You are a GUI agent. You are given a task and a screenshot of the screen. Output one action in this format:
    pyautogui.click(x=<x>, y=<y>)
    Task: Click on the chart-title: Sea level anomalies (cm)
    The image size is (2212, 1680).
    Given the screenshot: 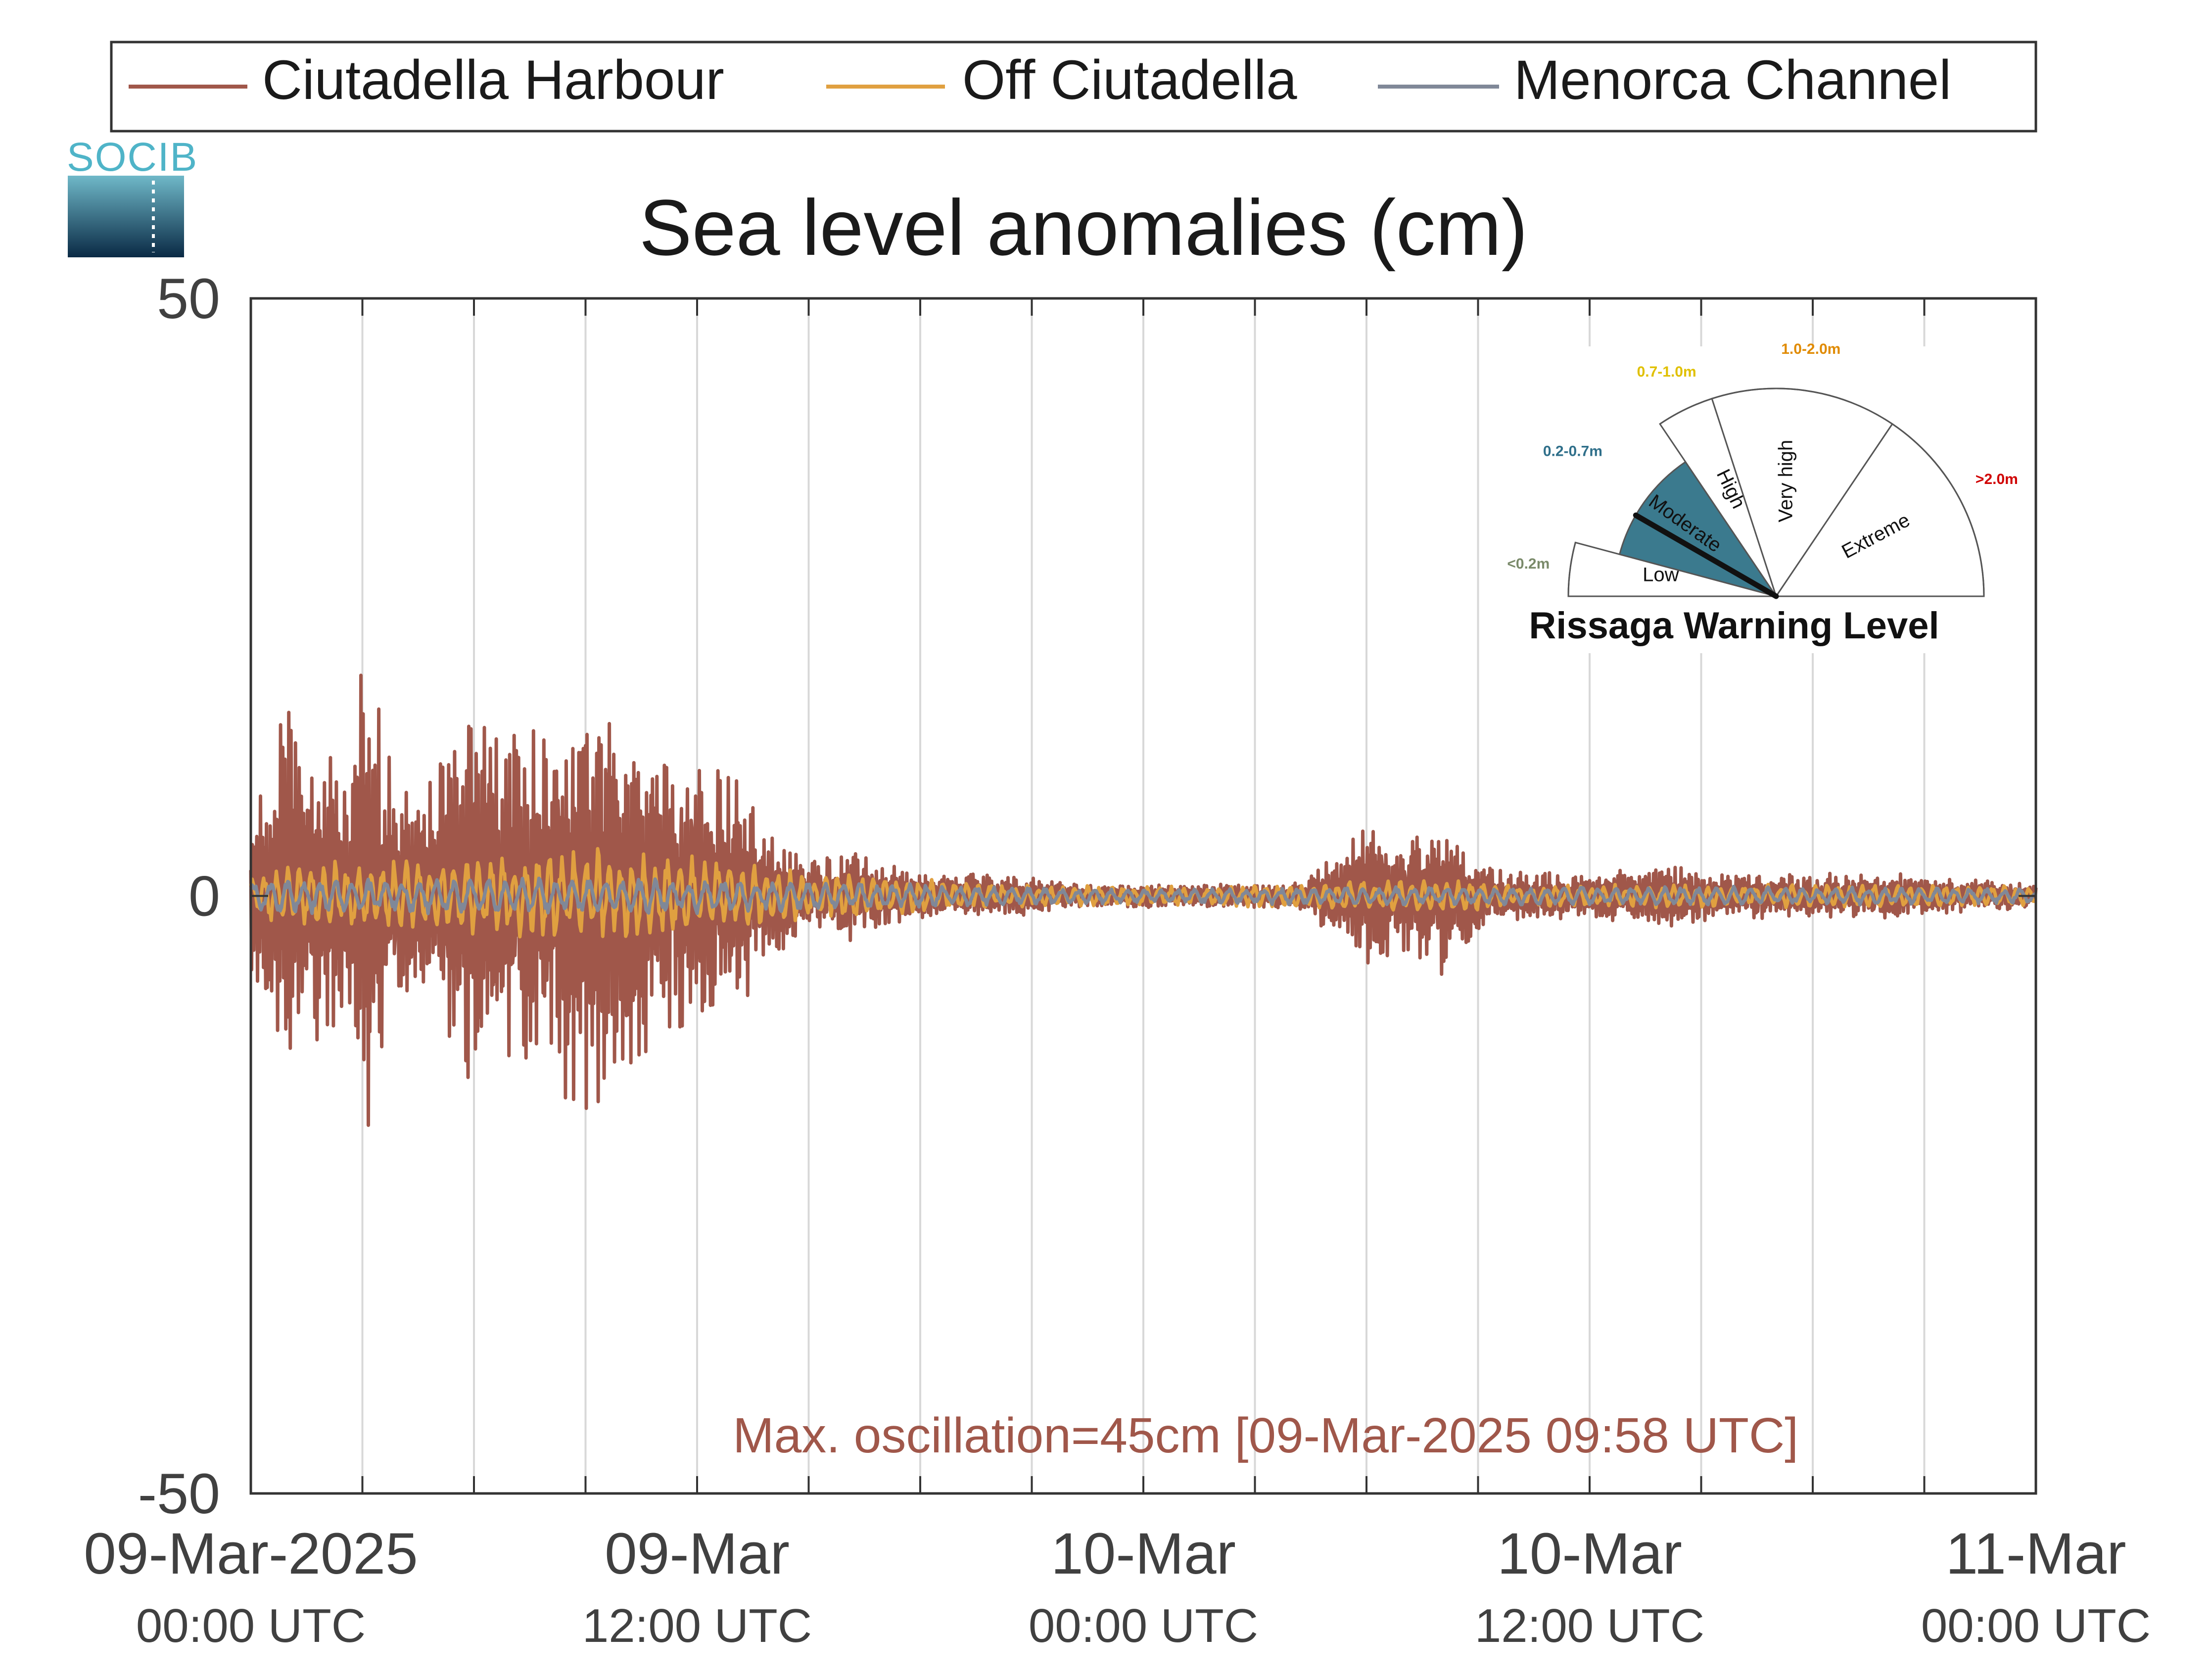 What is the action you would take?
    pyautogui.click(x=1084, y=228)
    